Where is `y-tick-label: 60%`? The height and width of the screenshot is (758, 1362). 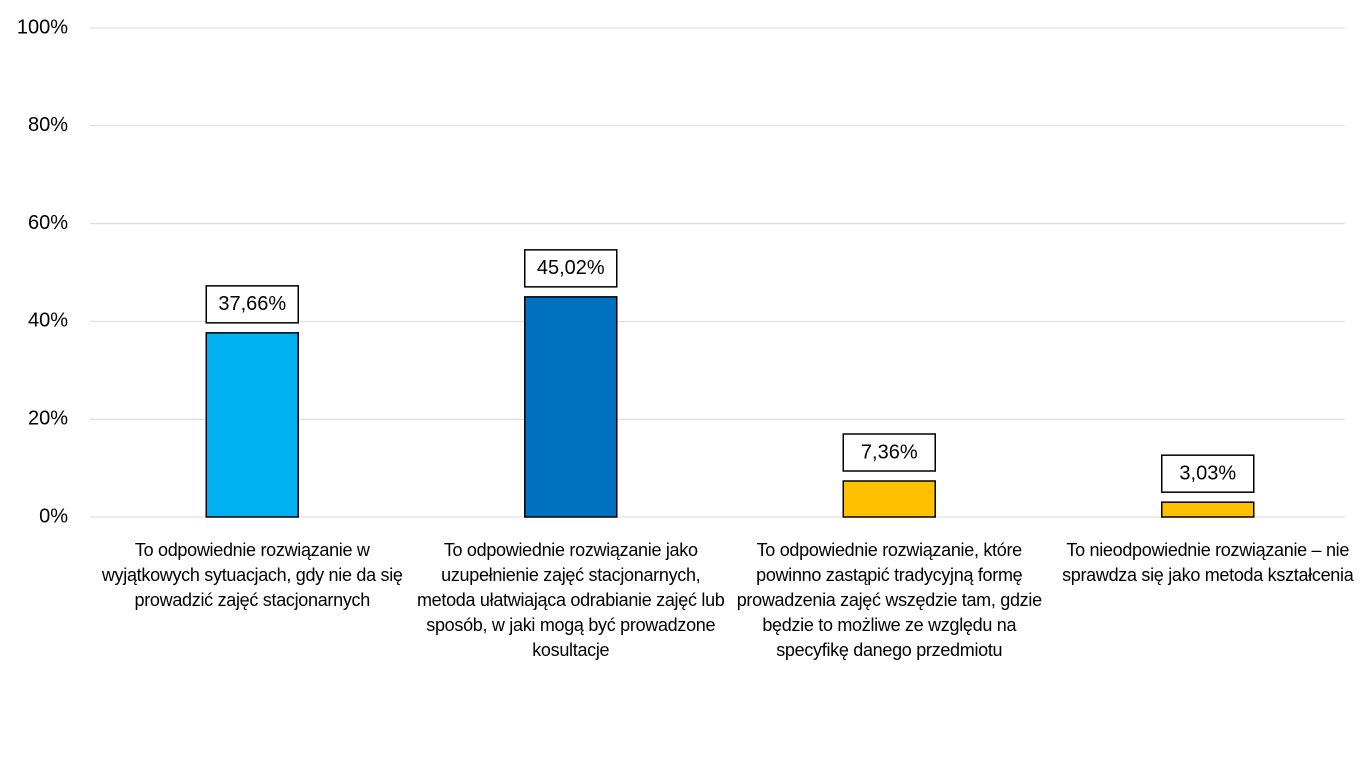 y-tick-label: 60% is located at coordinates (48, 223).